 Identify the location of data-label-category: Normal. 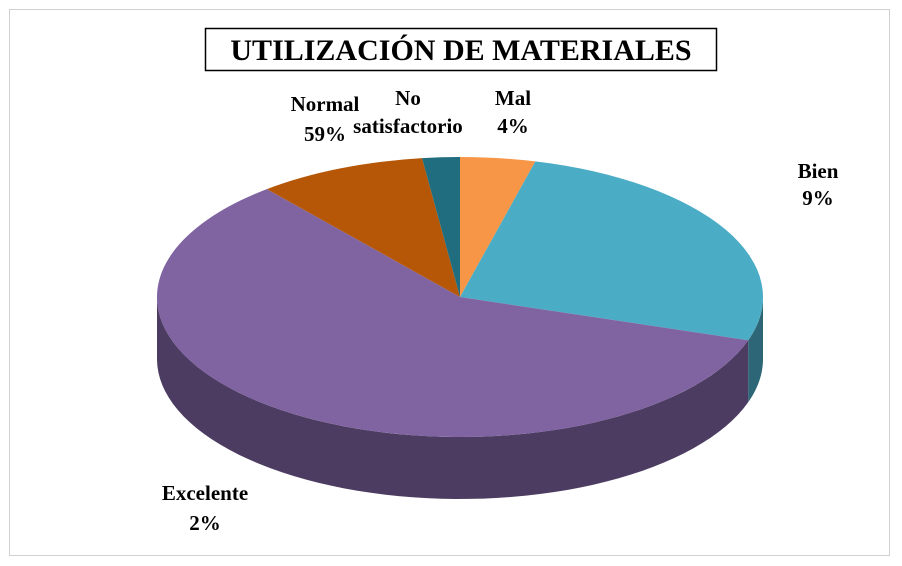
(325, 104).